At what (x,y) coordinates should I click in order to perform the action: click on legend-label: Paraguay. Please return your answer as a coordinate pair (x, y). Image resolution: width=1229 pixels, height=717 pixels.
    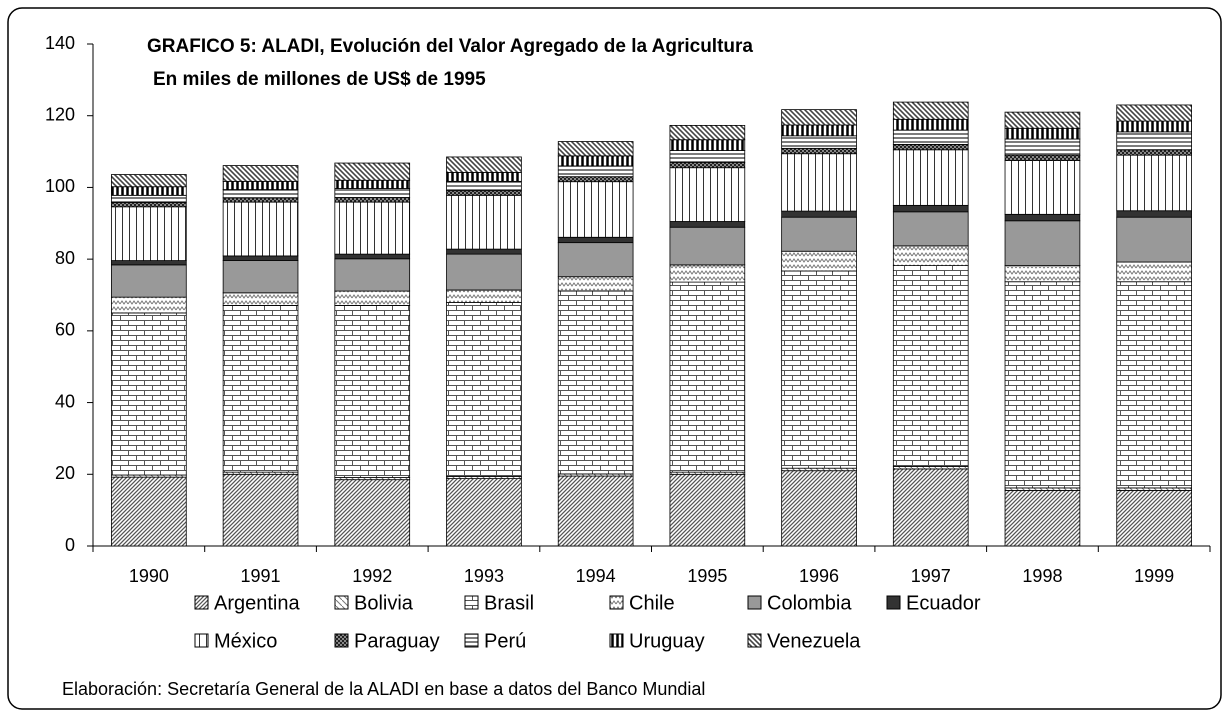
    Looking at the image, I should click on (397, 641).